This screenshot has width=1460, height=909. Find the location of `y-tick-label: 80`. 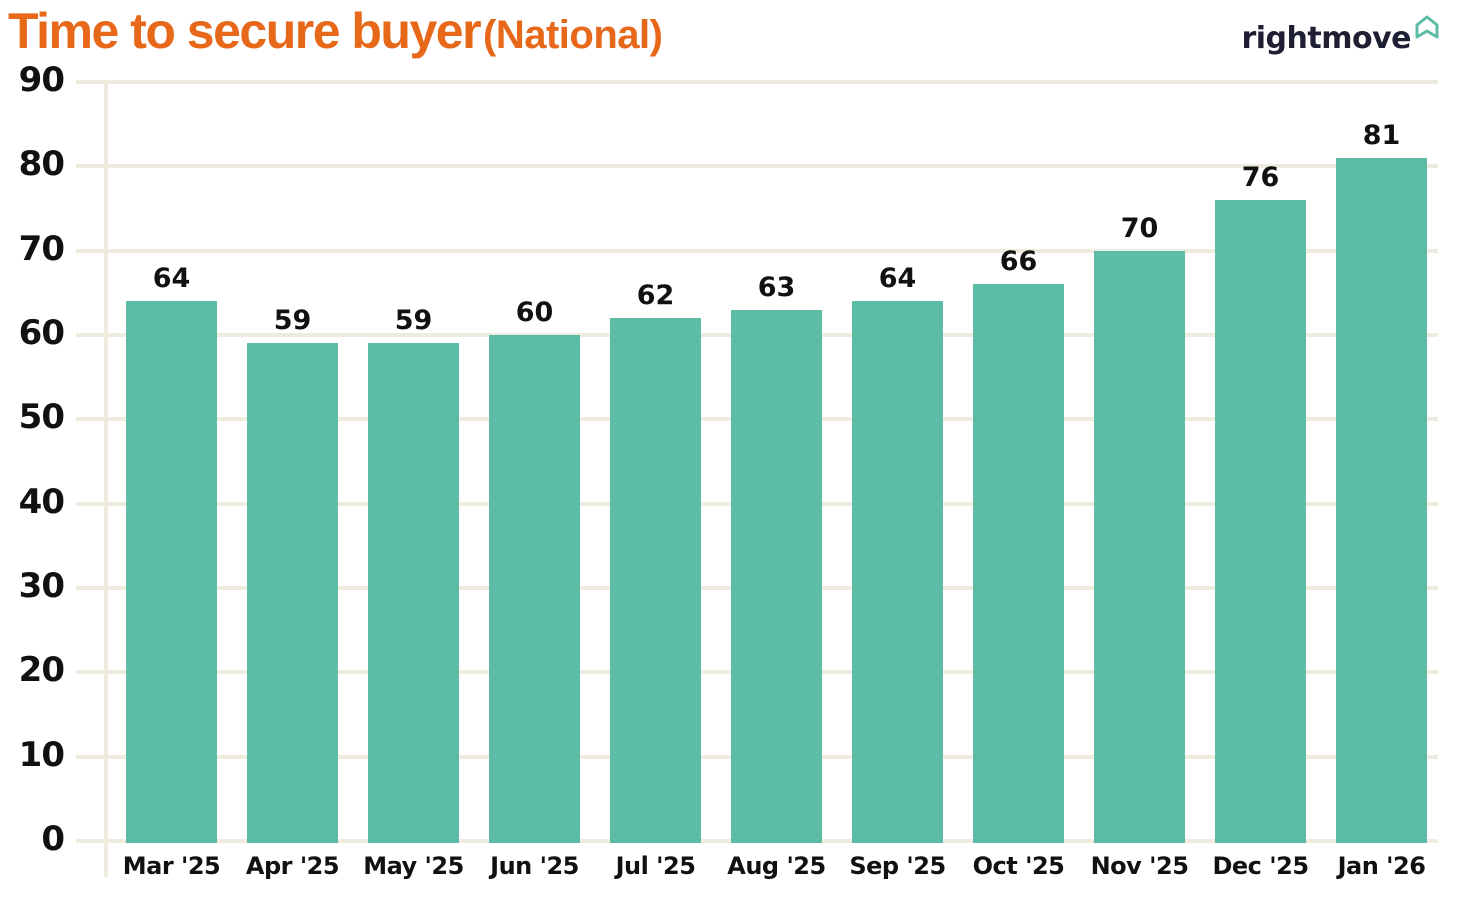

y-tick-label: 80 is located at coordinates (41, 164).